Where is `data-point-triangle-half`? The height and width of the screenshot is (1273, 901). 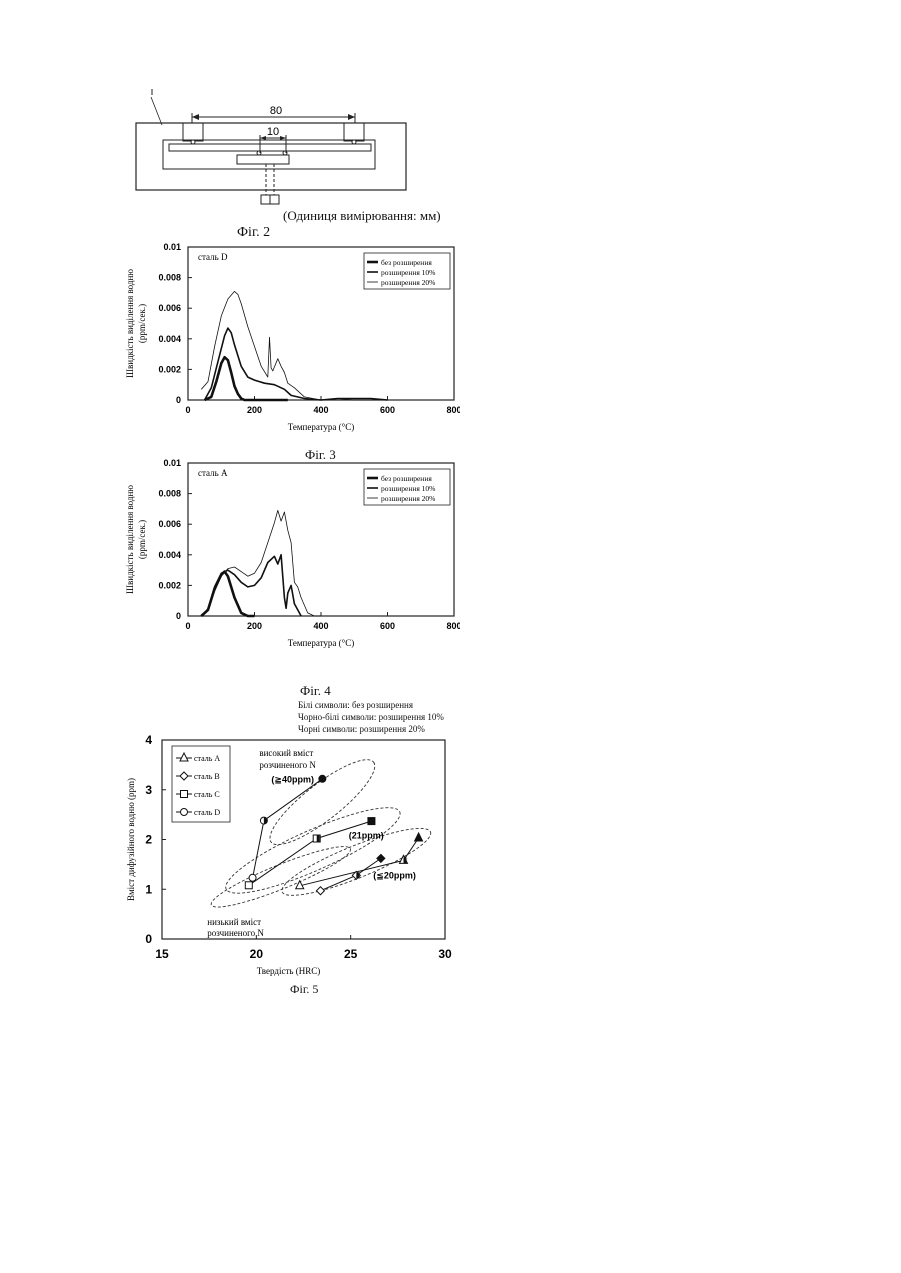
data-point-triangle-half is located at coordinates (404, 860).